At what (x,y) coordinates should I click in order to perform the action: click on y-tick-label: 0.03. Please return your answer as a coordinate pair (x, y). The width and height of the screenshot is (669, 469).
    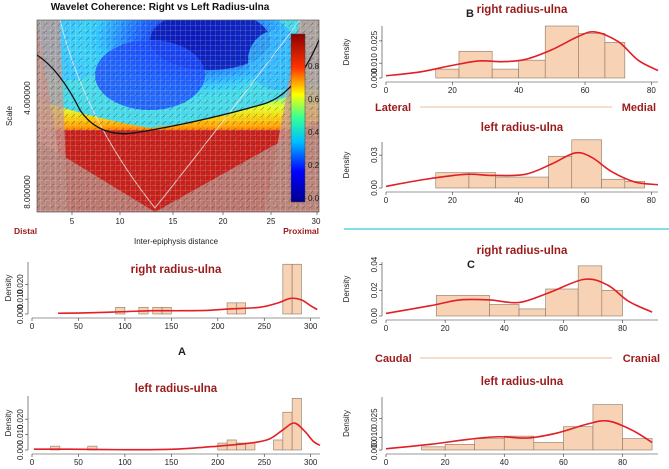
    Looking at the image, I should click on (374, 155).